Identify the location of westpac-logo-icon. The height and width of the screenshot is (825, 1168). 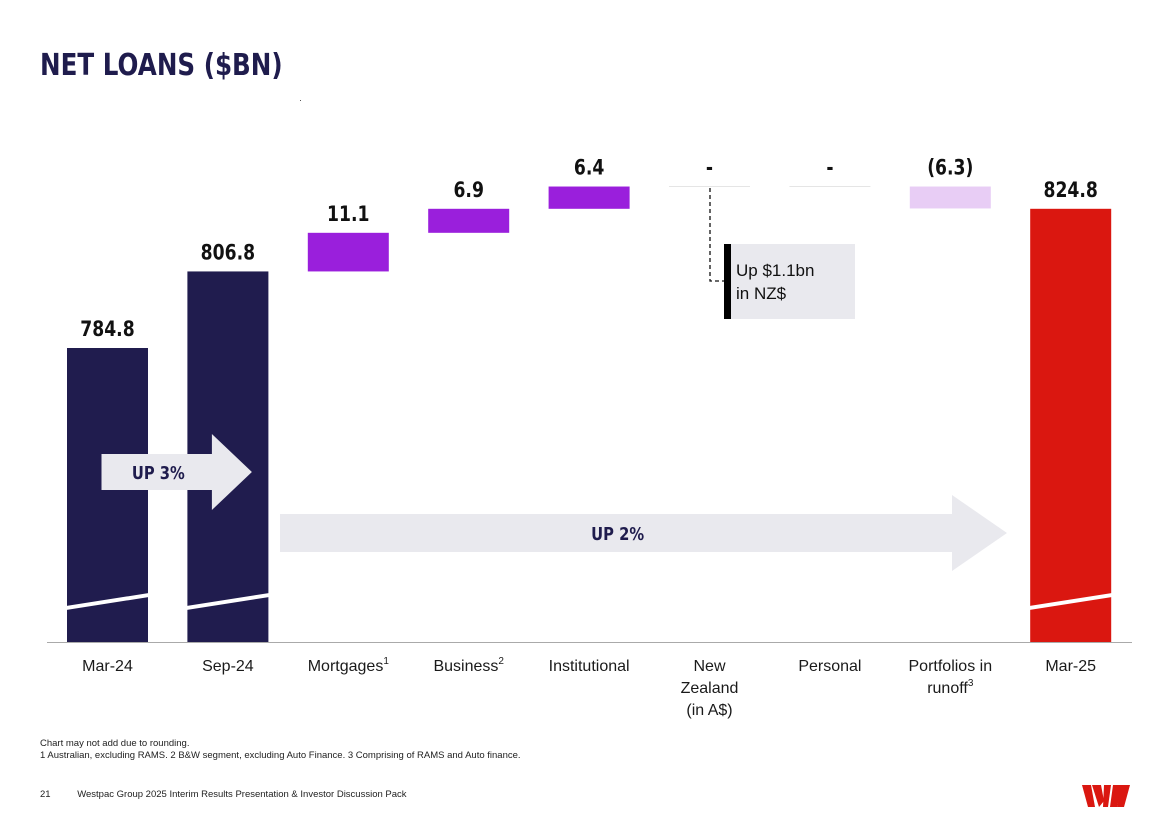
(1106, 796).